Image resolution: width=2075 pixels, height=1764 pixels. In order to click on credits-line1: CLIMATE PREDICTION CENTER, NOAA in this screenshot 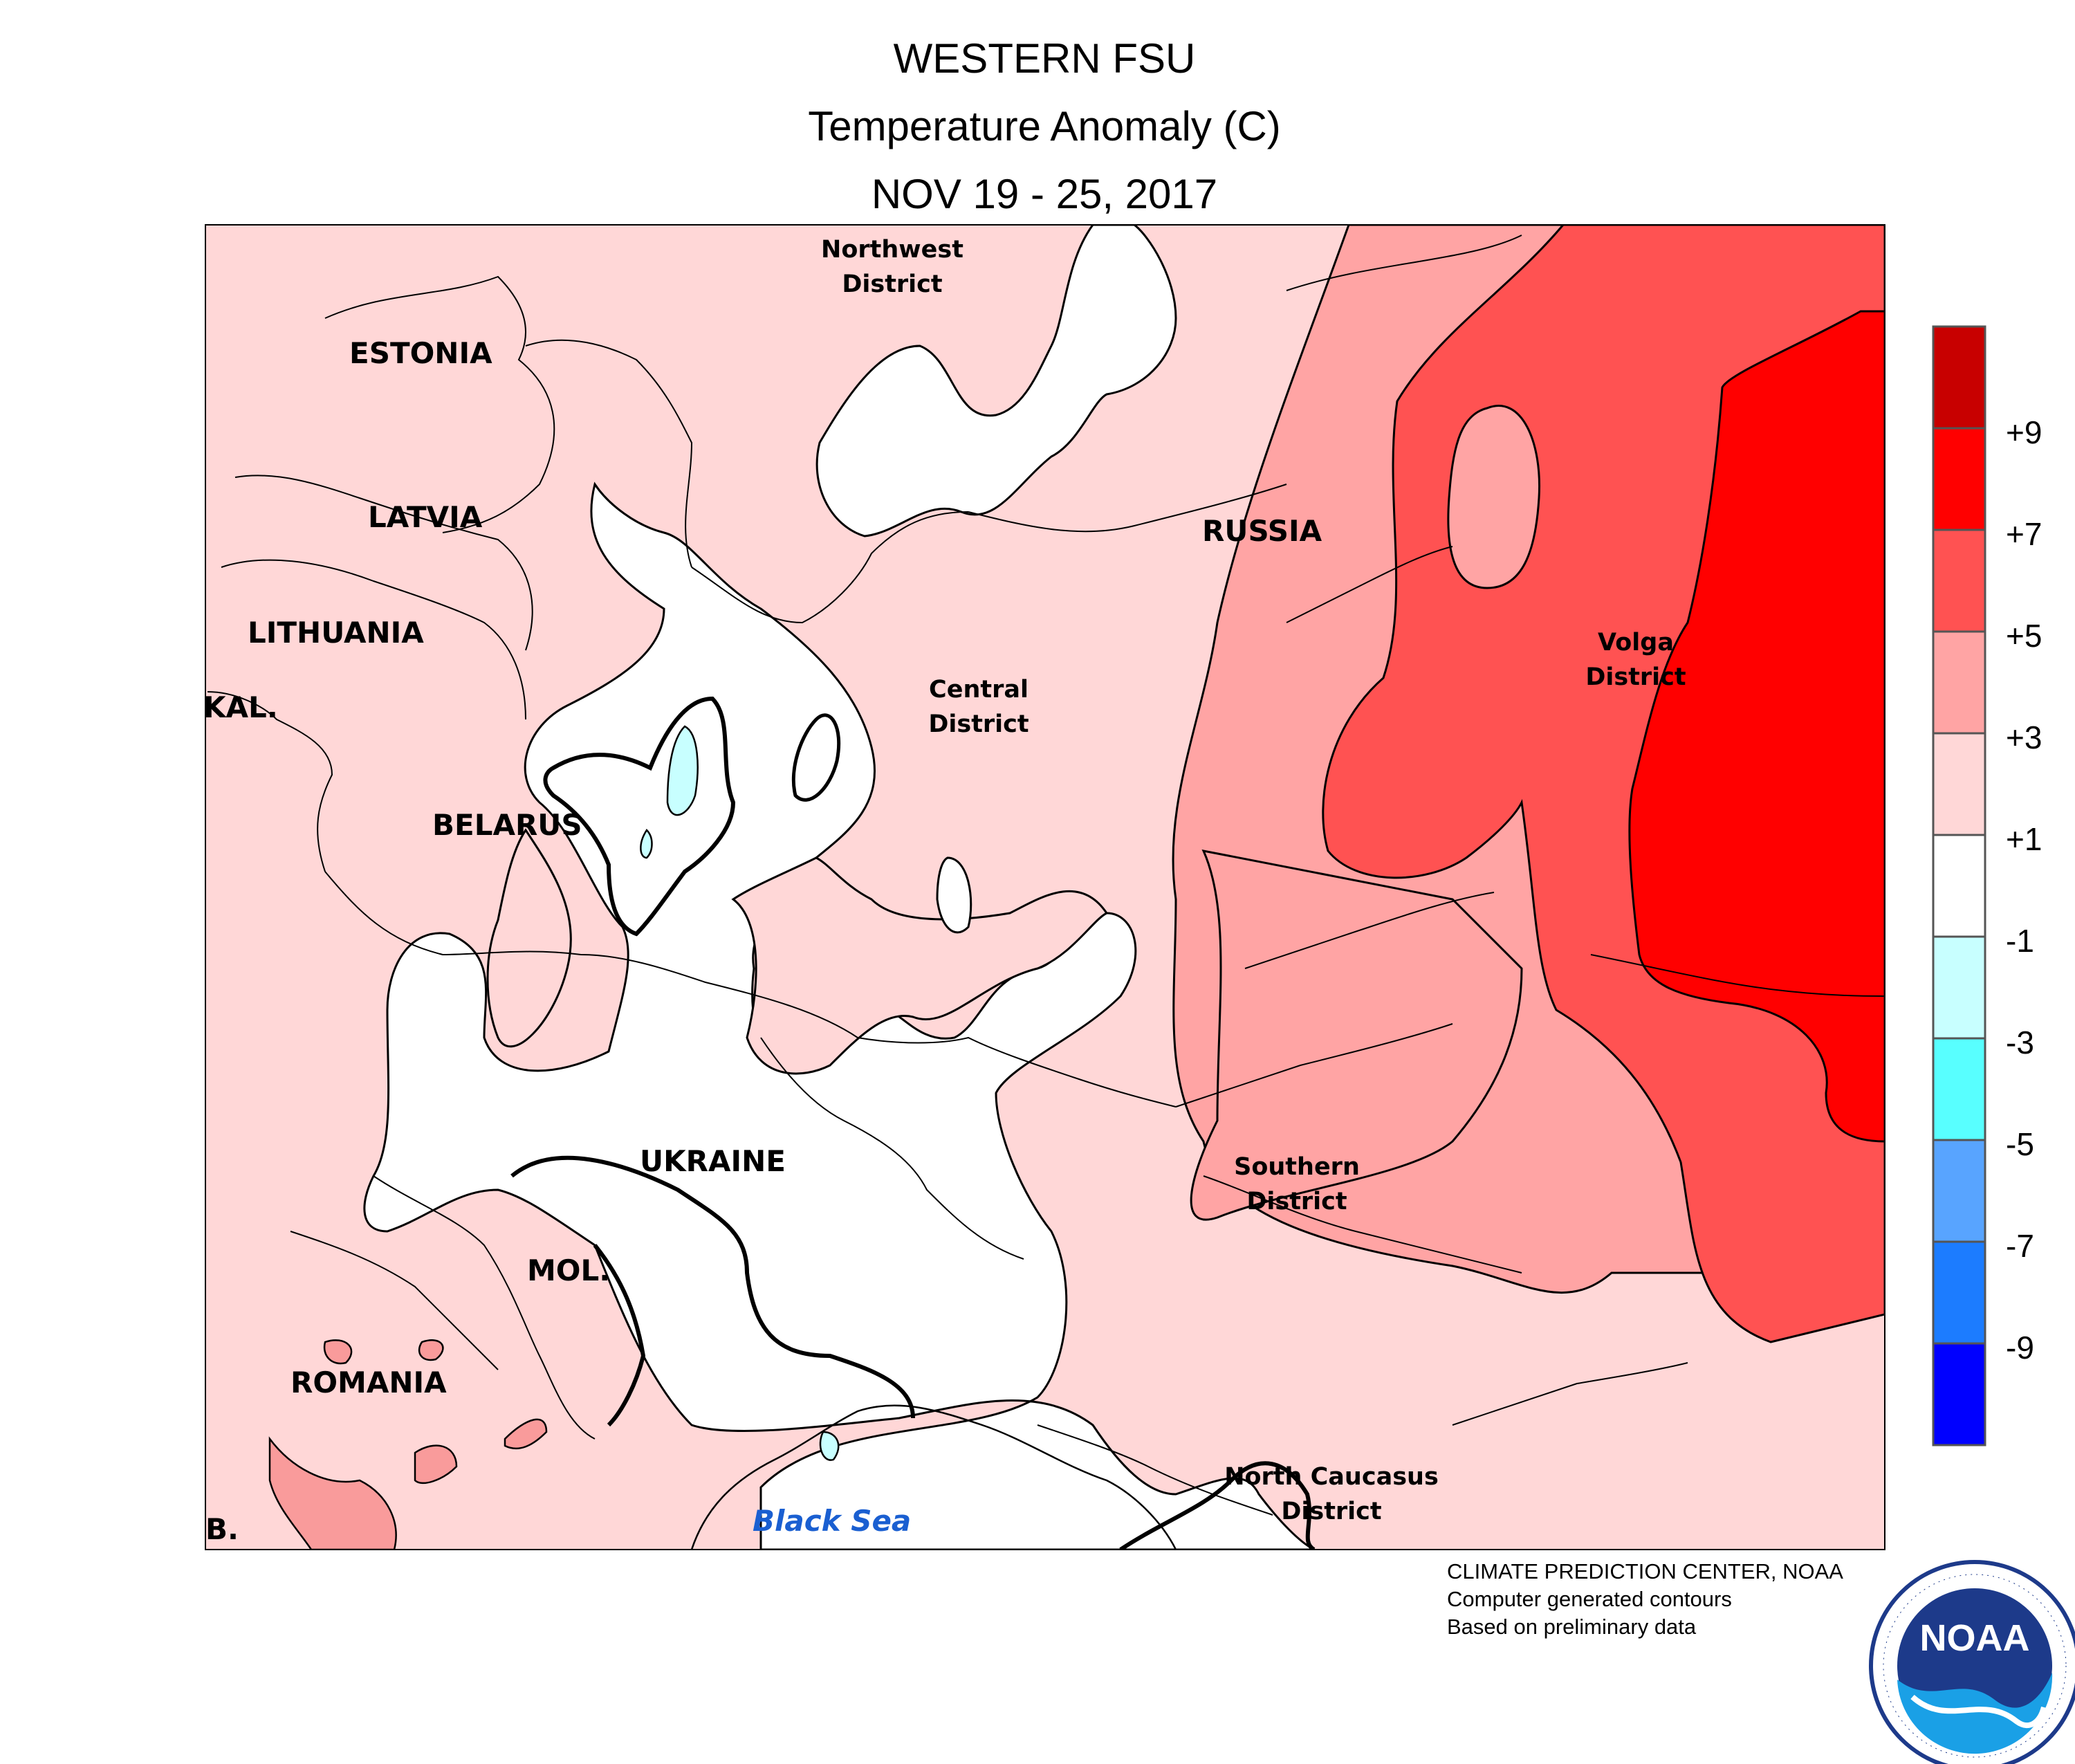, I will do `click(1645, 1571)`.